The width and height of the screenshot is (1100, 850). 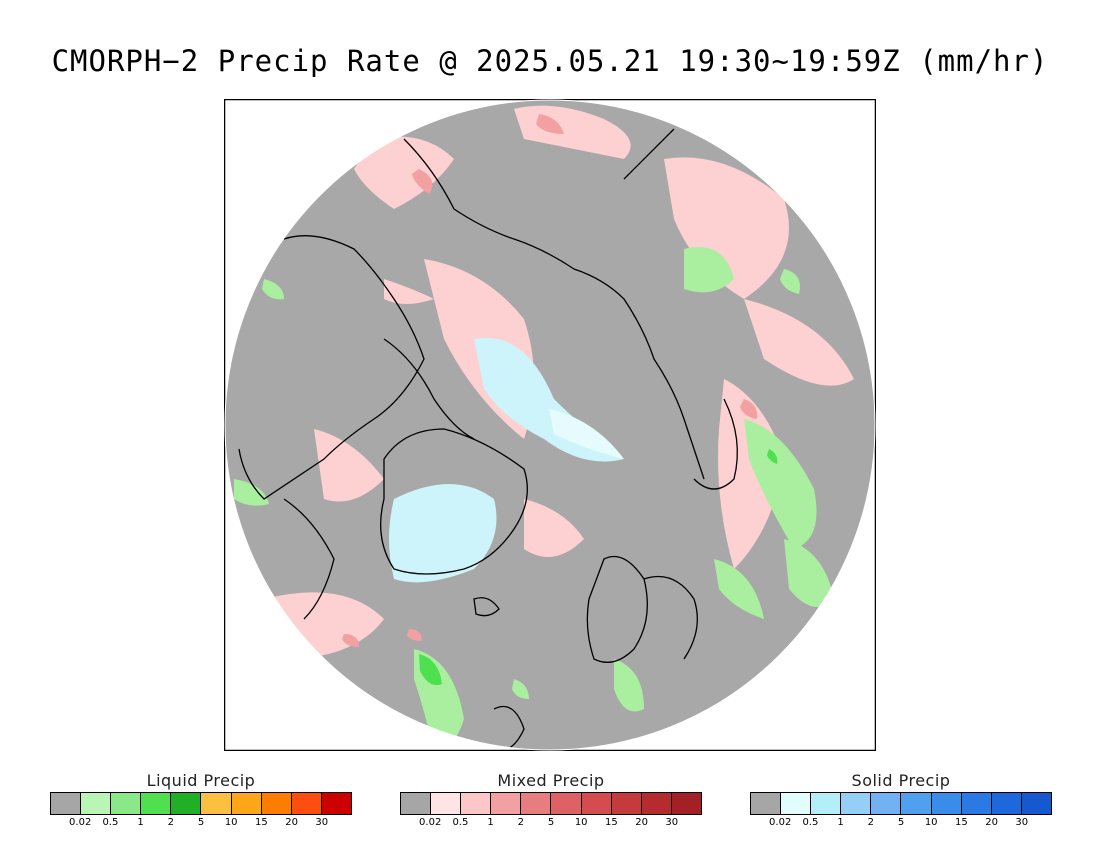 I want to click on iceland-coastline, so click(x=486, y=607).